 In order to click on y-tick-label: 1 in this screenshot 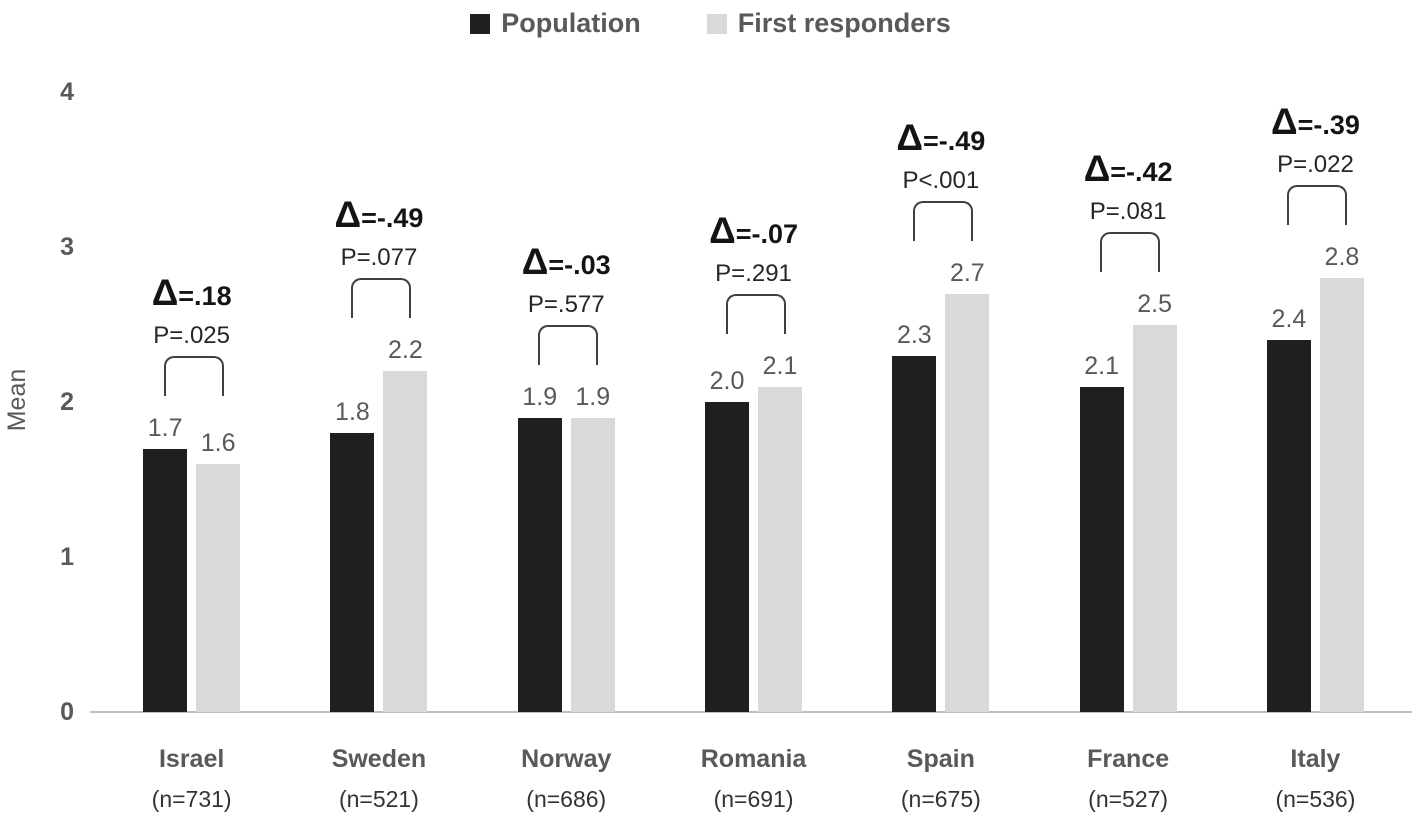, I will do `click(67, 557)`.